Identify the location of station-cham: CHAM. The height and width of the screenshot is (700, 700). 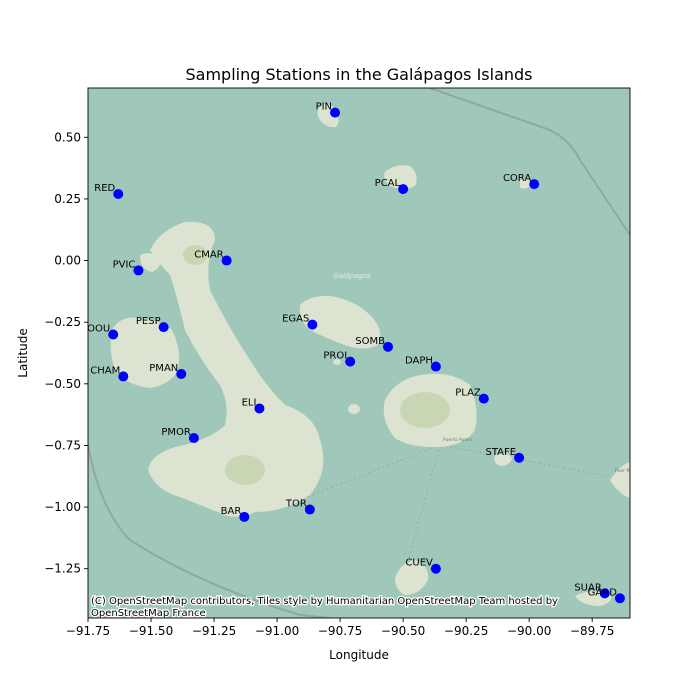
(109, 373).